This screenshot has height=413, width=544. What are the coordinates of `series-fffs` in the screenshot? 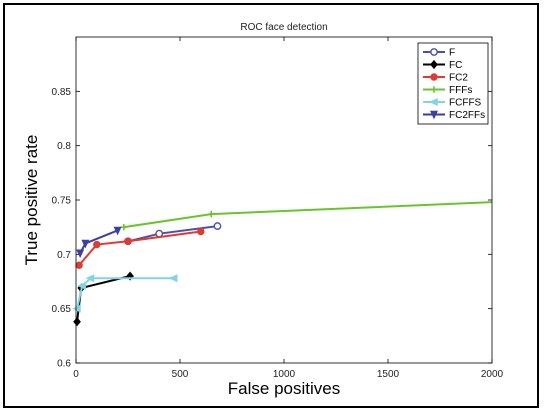 It's located at (306, 216).